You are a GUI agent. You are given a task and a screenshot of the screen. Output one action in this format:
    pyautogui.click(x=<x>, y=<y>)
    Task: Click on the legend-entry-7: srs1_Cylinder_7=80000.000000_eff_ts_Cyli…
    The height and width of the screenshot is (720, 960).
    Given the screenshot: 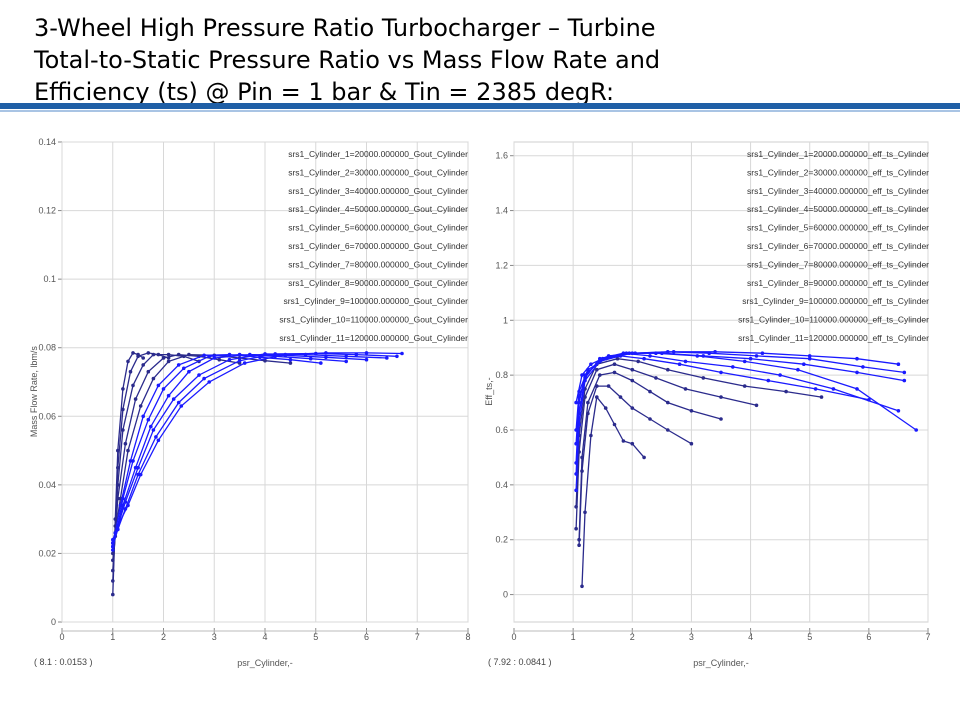 What is the action you would take?
    pyautogui.click(x=838, y=264)
    